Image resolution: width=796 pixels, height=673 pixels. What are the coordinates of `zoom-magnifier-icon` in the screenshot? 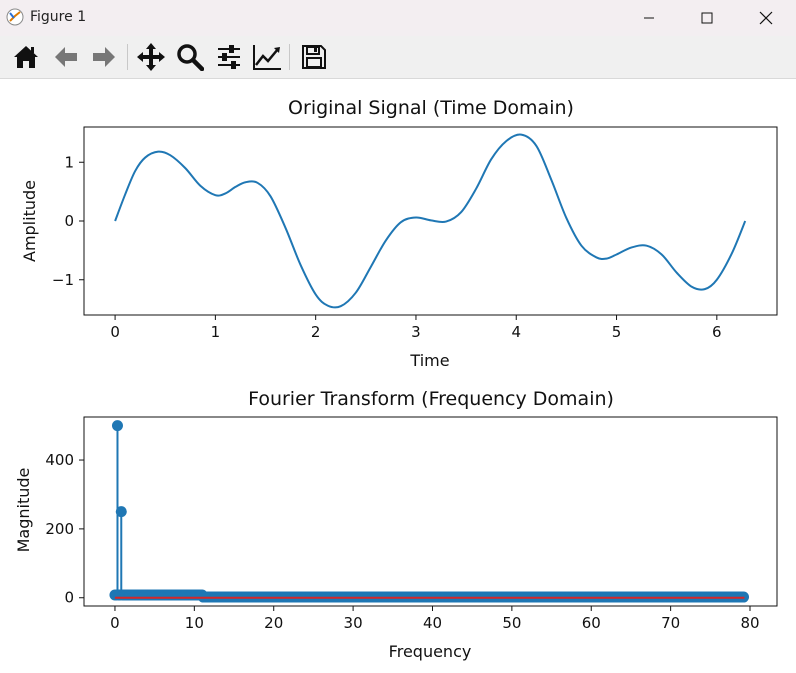 It's located at (190, 57).